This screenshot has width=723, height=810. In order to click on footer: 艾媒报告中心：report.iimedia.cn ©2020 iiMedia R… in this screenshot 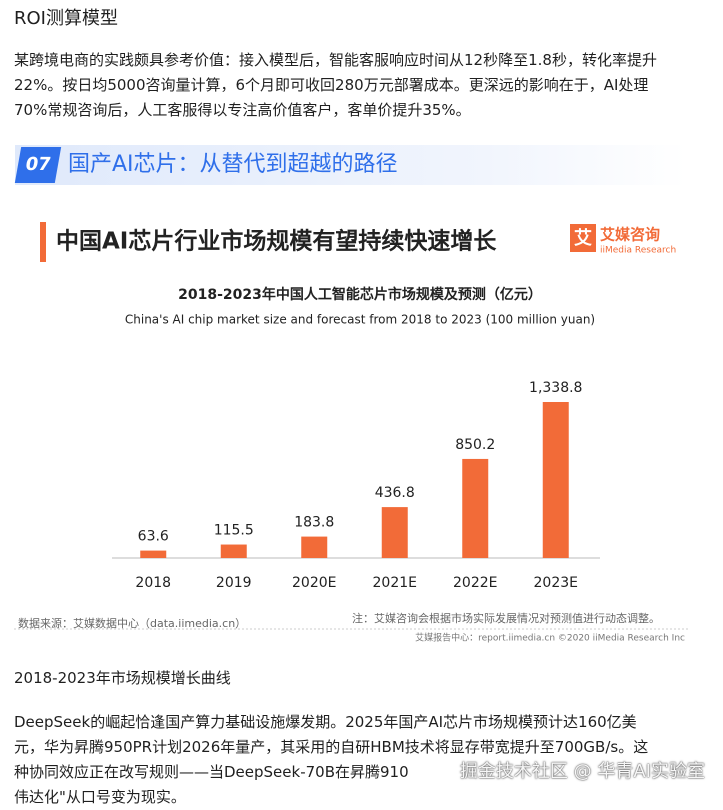, I will do `click(550, 638)`.